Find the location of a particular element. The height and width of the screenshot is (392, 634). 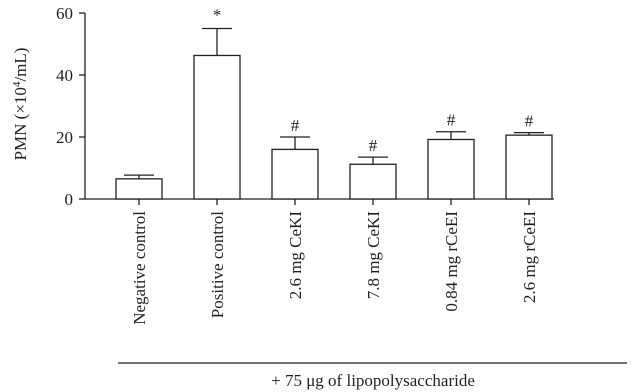

y-axis-label-post: /mL) is located at coordinates (20, 65).